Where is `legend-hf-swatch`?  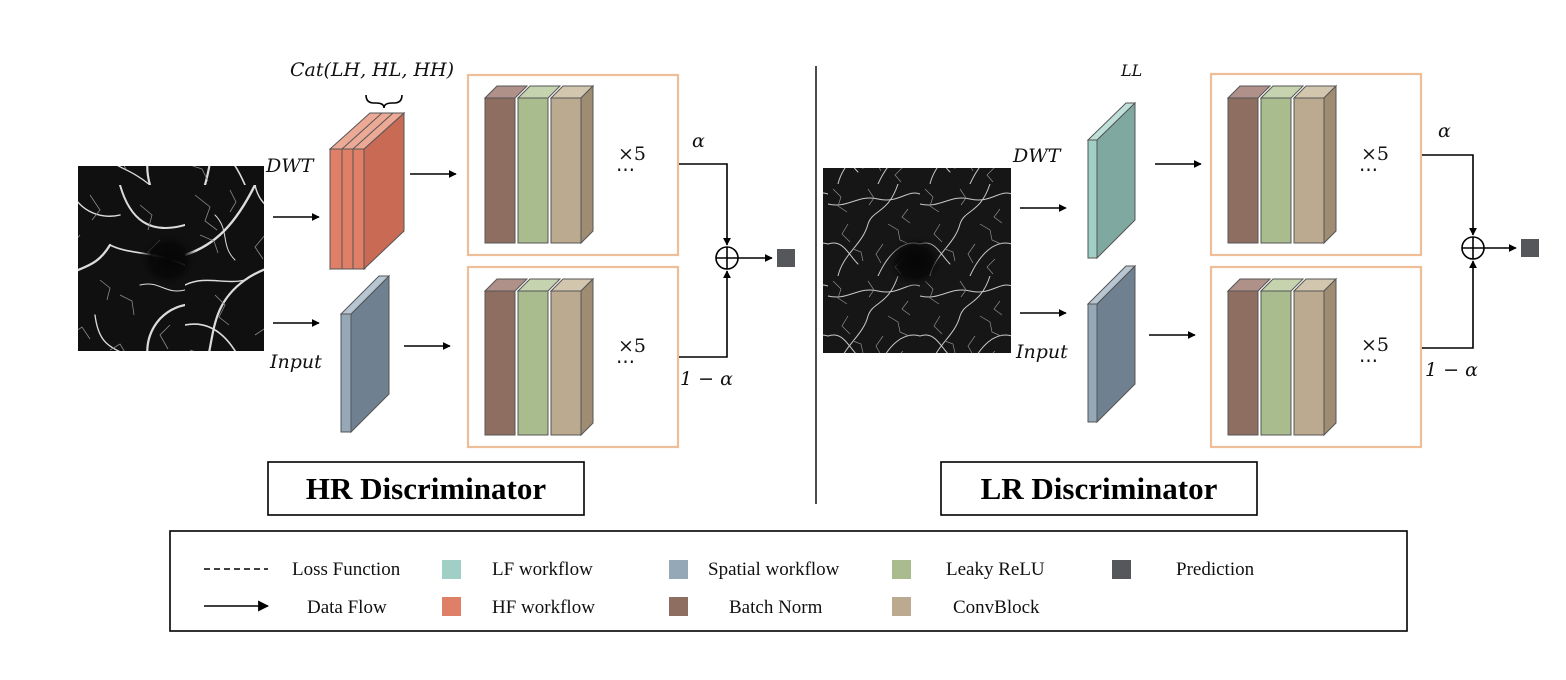
legend-hf-swatch is located at coordinates (451, 606).